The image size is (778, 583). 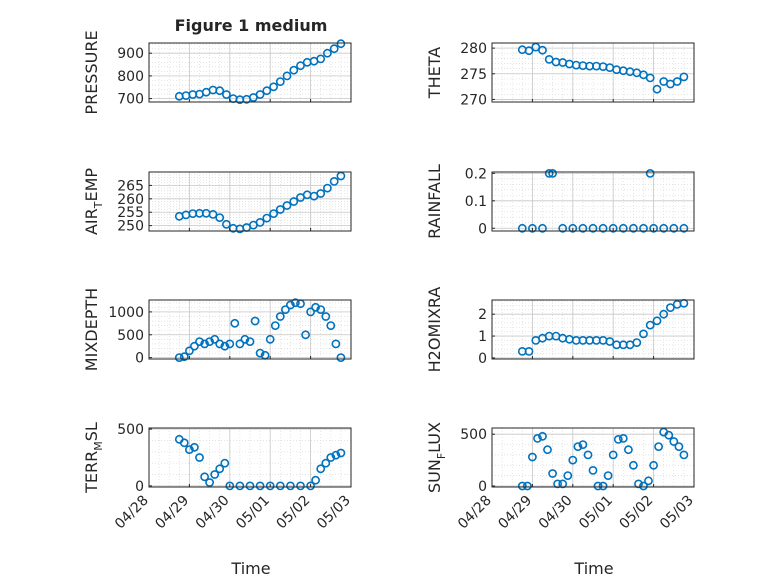 What do you see at coordinates (91, 329) in the screenshot?
I see `y-axis-label: MIXDEPTH` at bounding box center [91, 329].